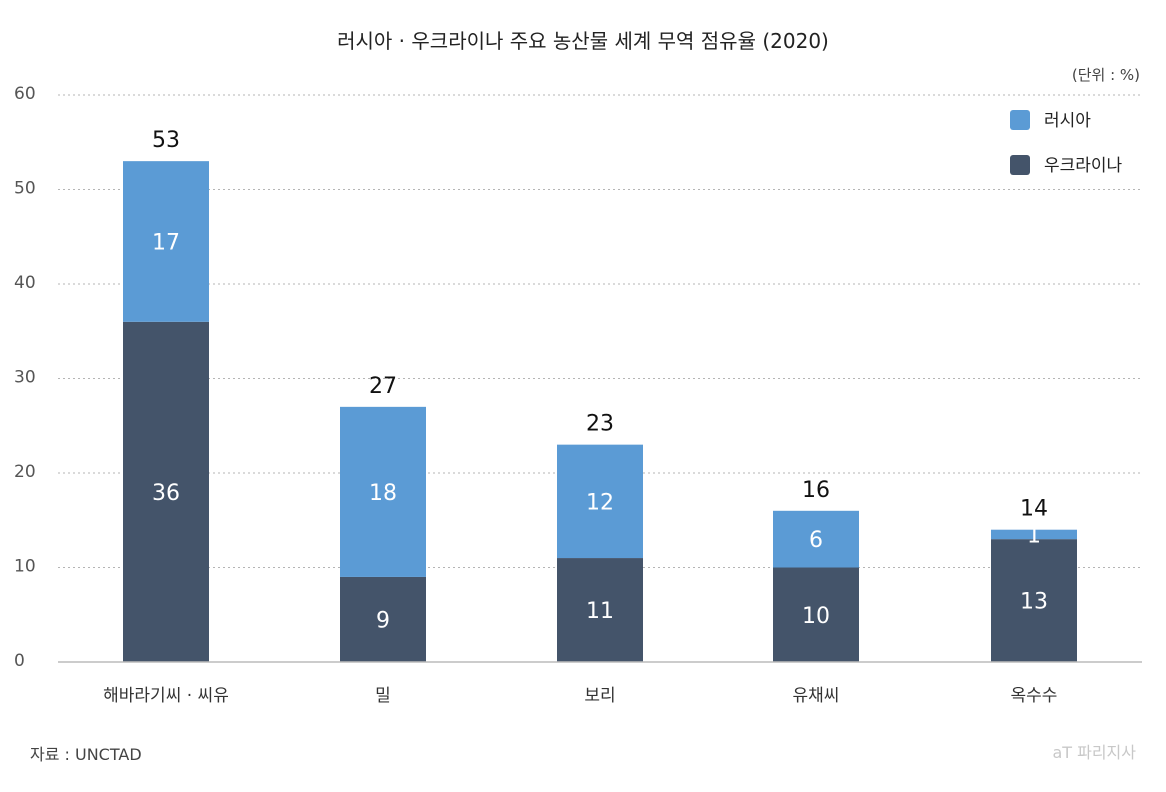 Image resolution: width=1166 pixels, height=792 pixels. What do you see at coordinates (25, 283) in the screenshot?
I see `y-tick-label: 40` at bounding box center [25, 283].